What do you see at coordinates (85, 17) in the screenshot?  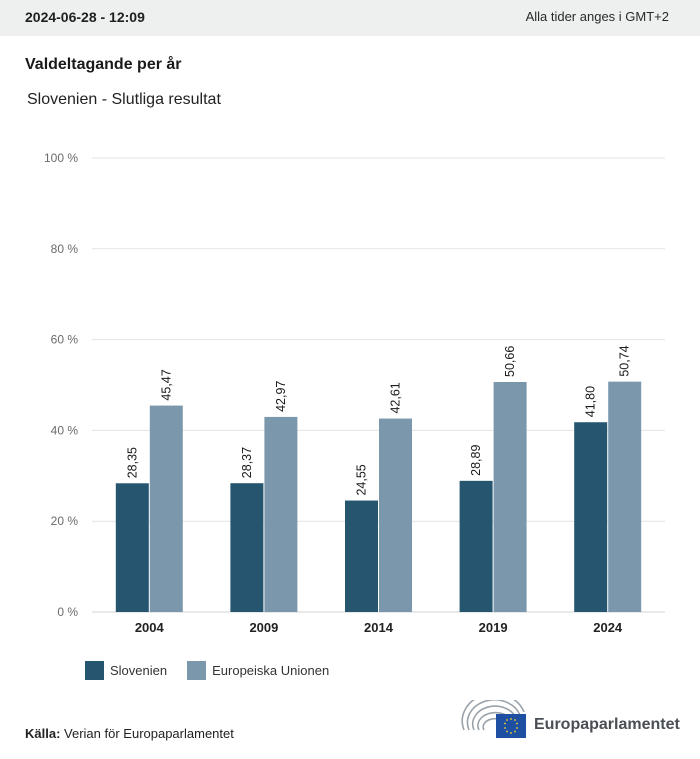 I see `timestamp: 2024-06-28 - 12:09` at bounding box center [85, 17].